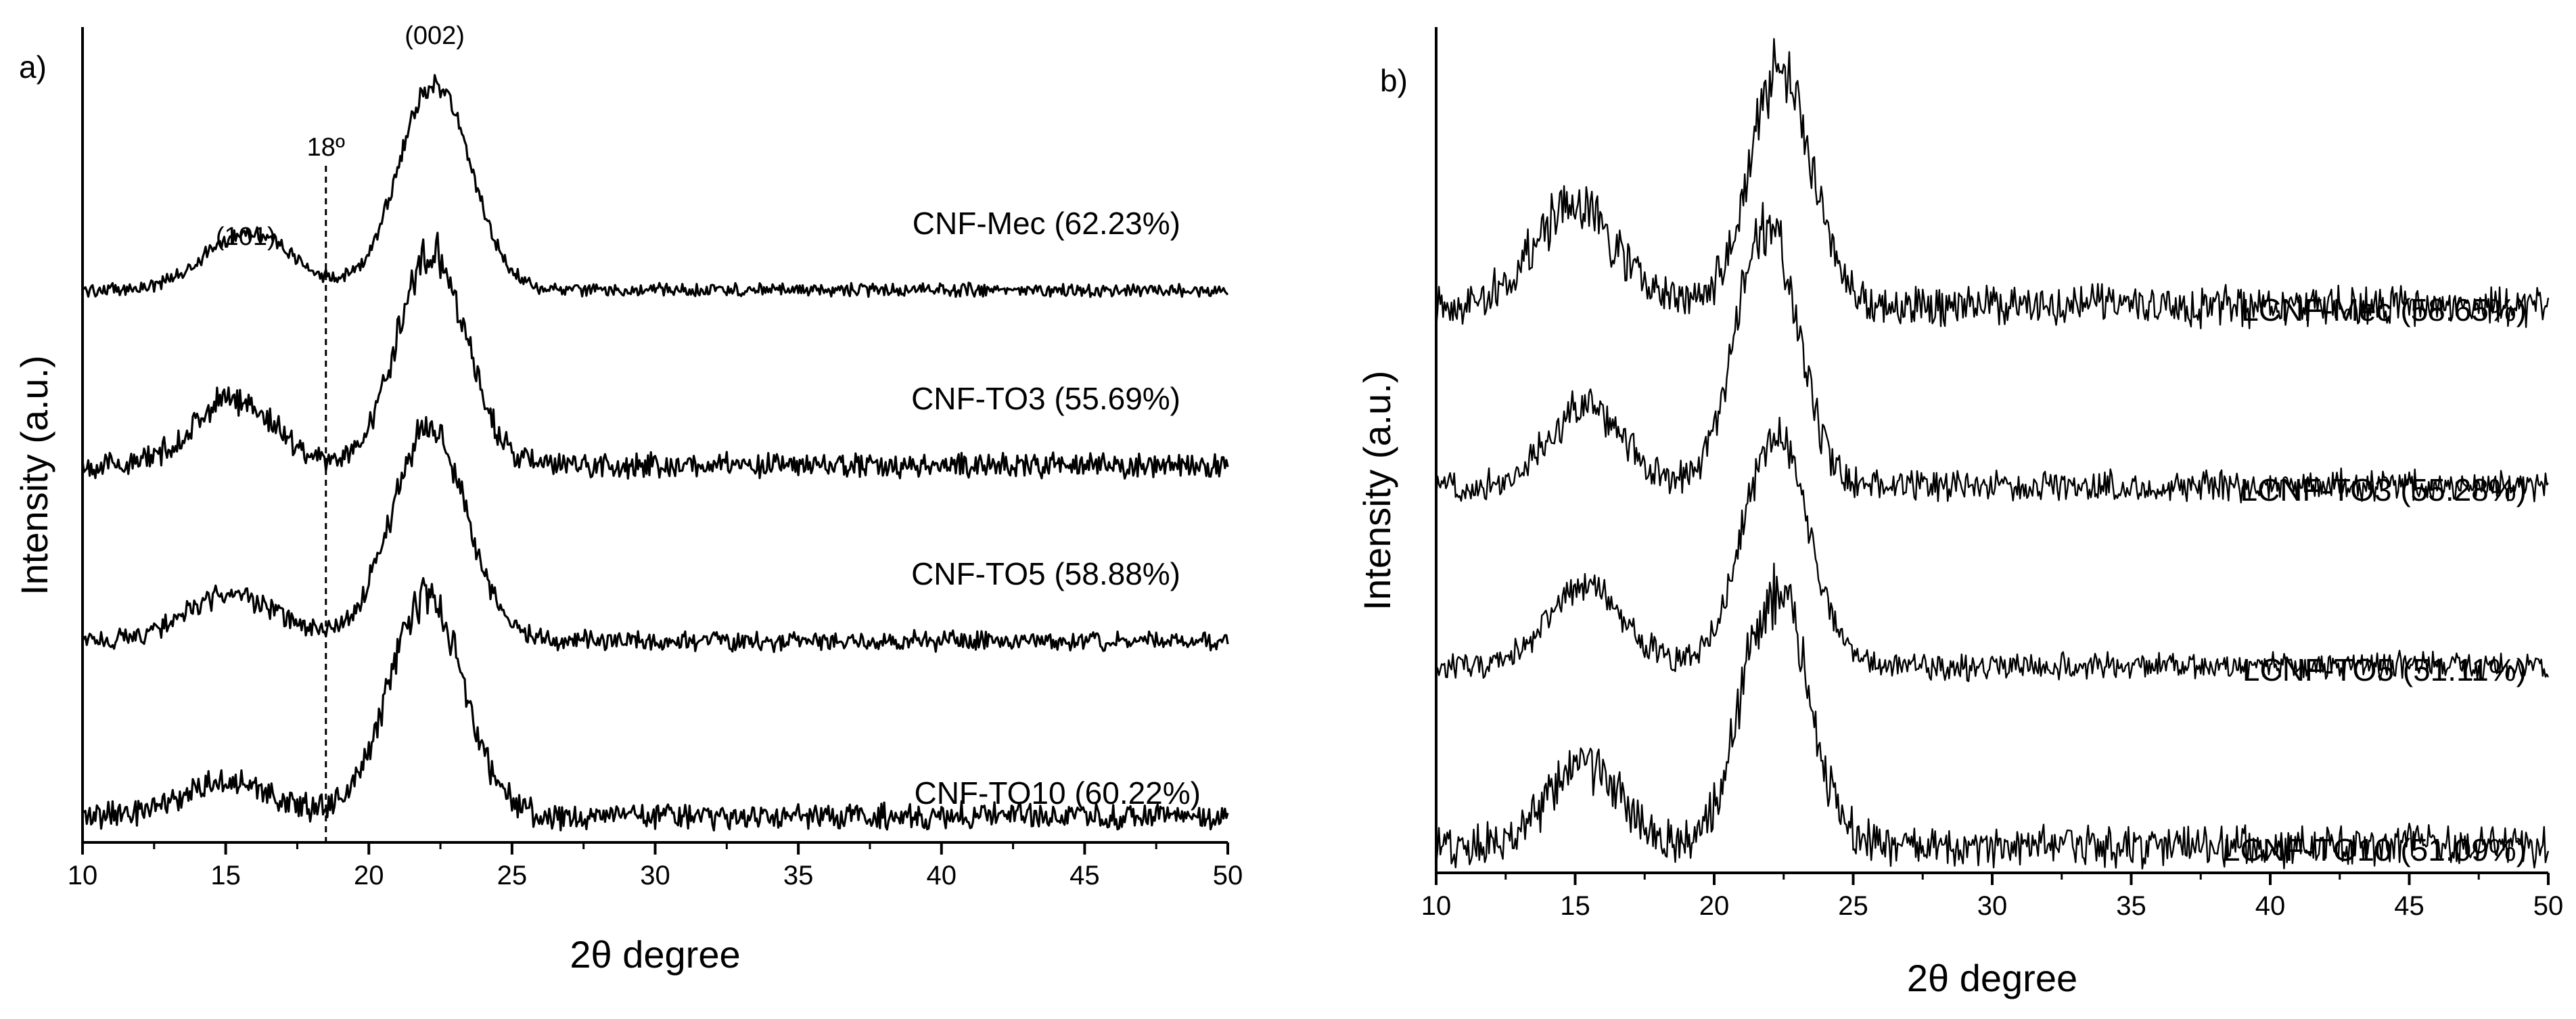 The width and height of the screenshot is (2576, 1019). What do you see at coordinates (2384, 309) in the screenshot?
I see `series-label: LCNF-Mec (58.65%)` at bounding box center [2384, 309].